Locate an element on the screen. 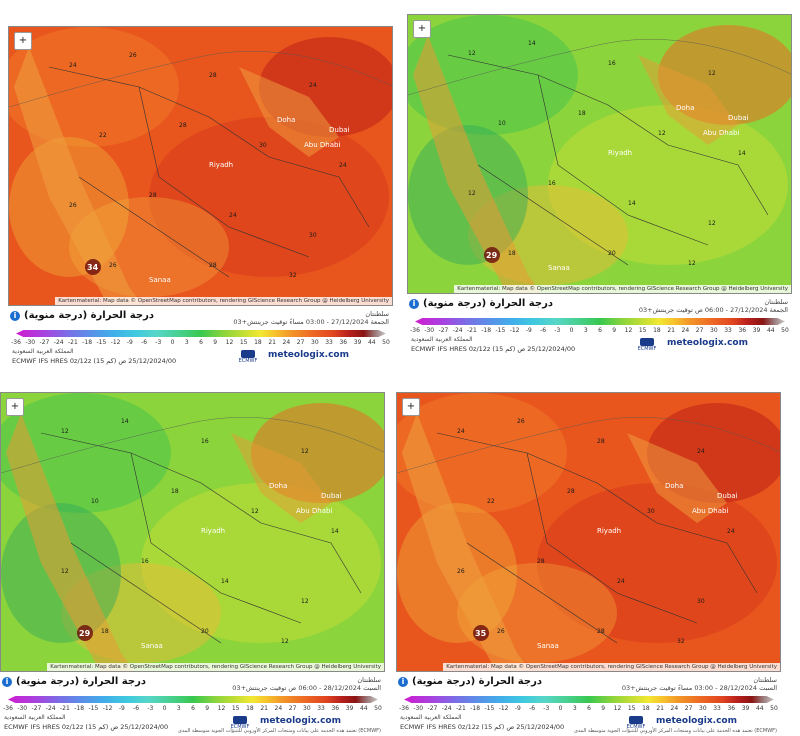 The width and height of the screenshot is (800, 736). temp-label: 22 is located at coordinates (103, 135).